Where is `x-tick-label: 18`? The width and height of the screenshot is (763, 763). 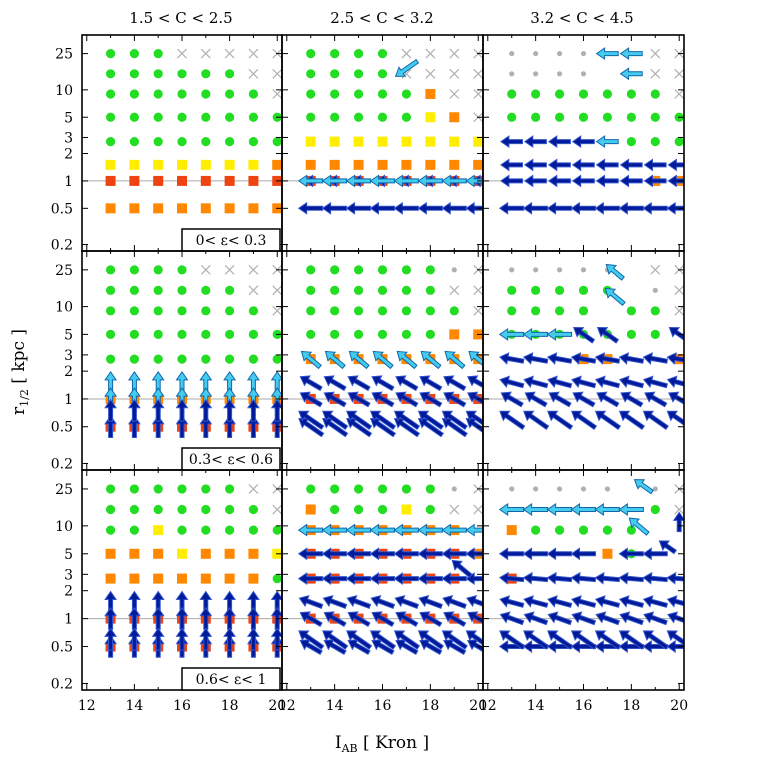
x-tick-label: 18 is located at coordinates (230, 706).